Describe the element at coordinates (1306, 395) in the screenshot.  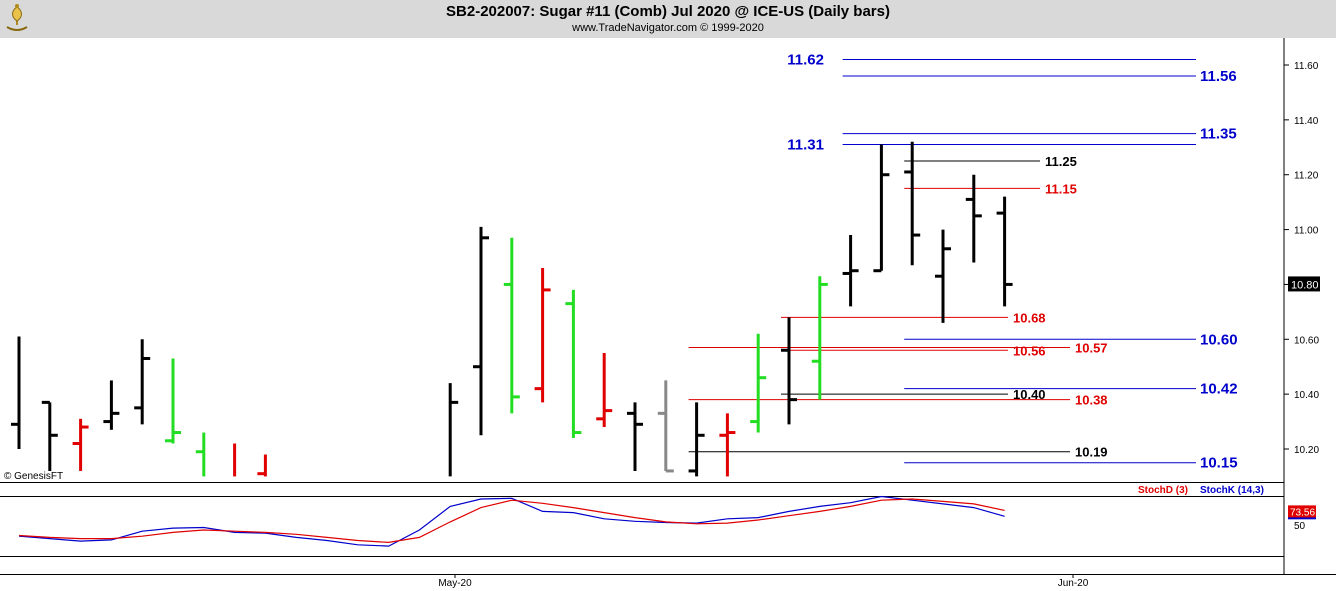
I see `y-tick-label: 10.40` at that location.